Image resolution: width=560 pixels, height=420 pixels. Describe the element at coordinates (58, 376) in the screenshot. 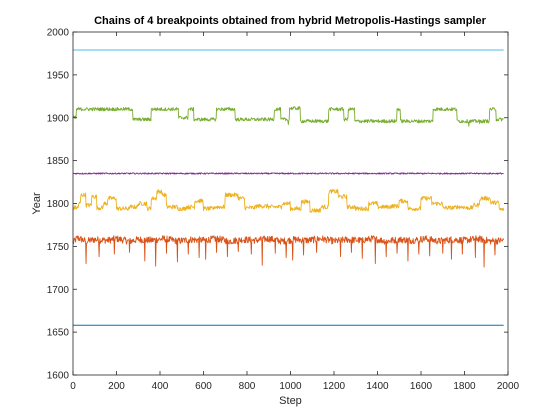

I see `y-tick-label: 1600` at that location.